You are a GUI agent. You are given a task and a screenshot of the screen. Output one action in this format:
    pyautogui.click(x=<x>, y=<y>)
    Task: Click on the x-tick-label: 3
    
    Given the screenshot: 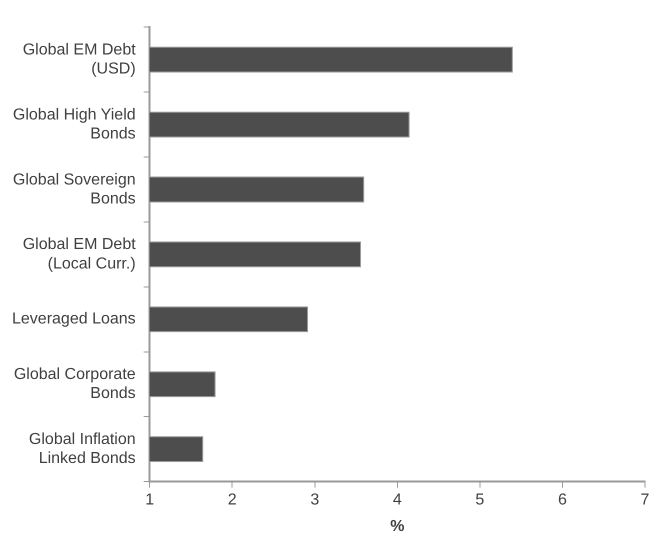 What is the action you would take?
    pyautogui.click(x=315, y=500)
    